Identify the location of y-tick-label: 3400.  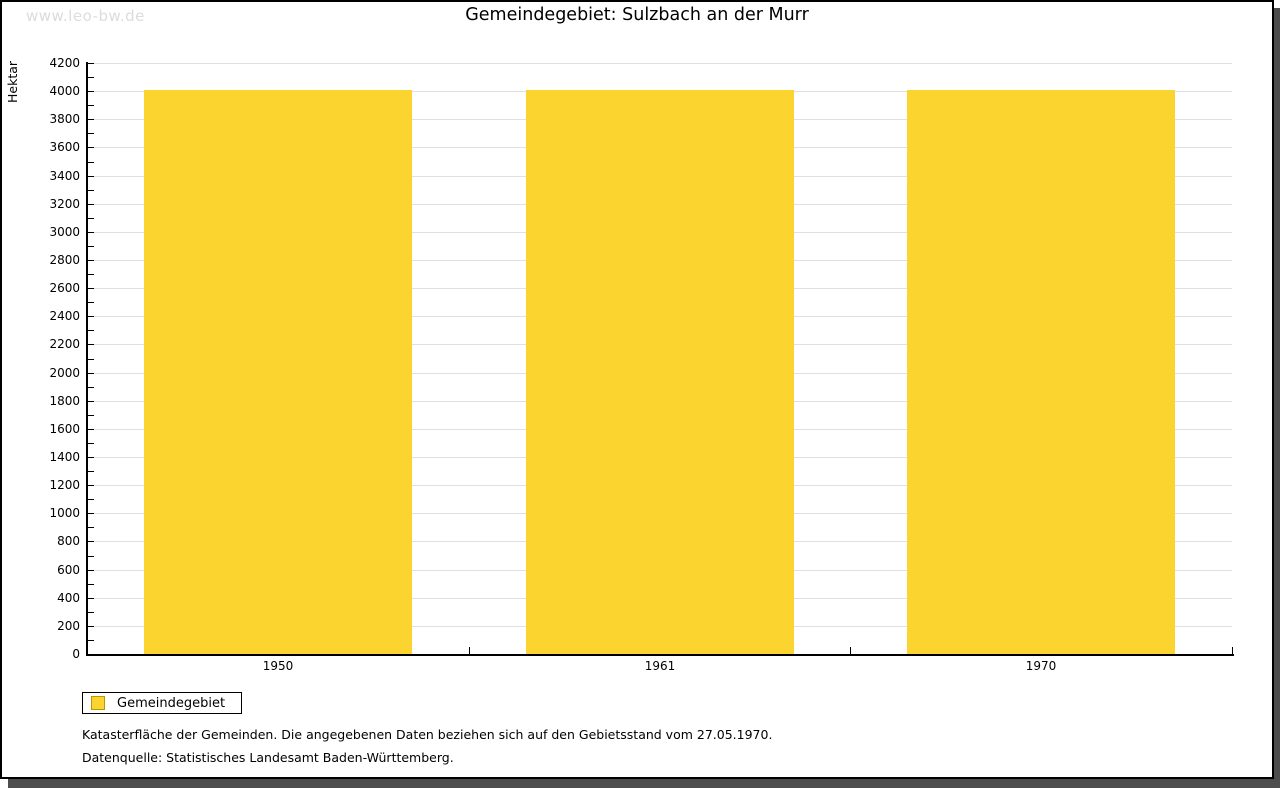
(64, 176).